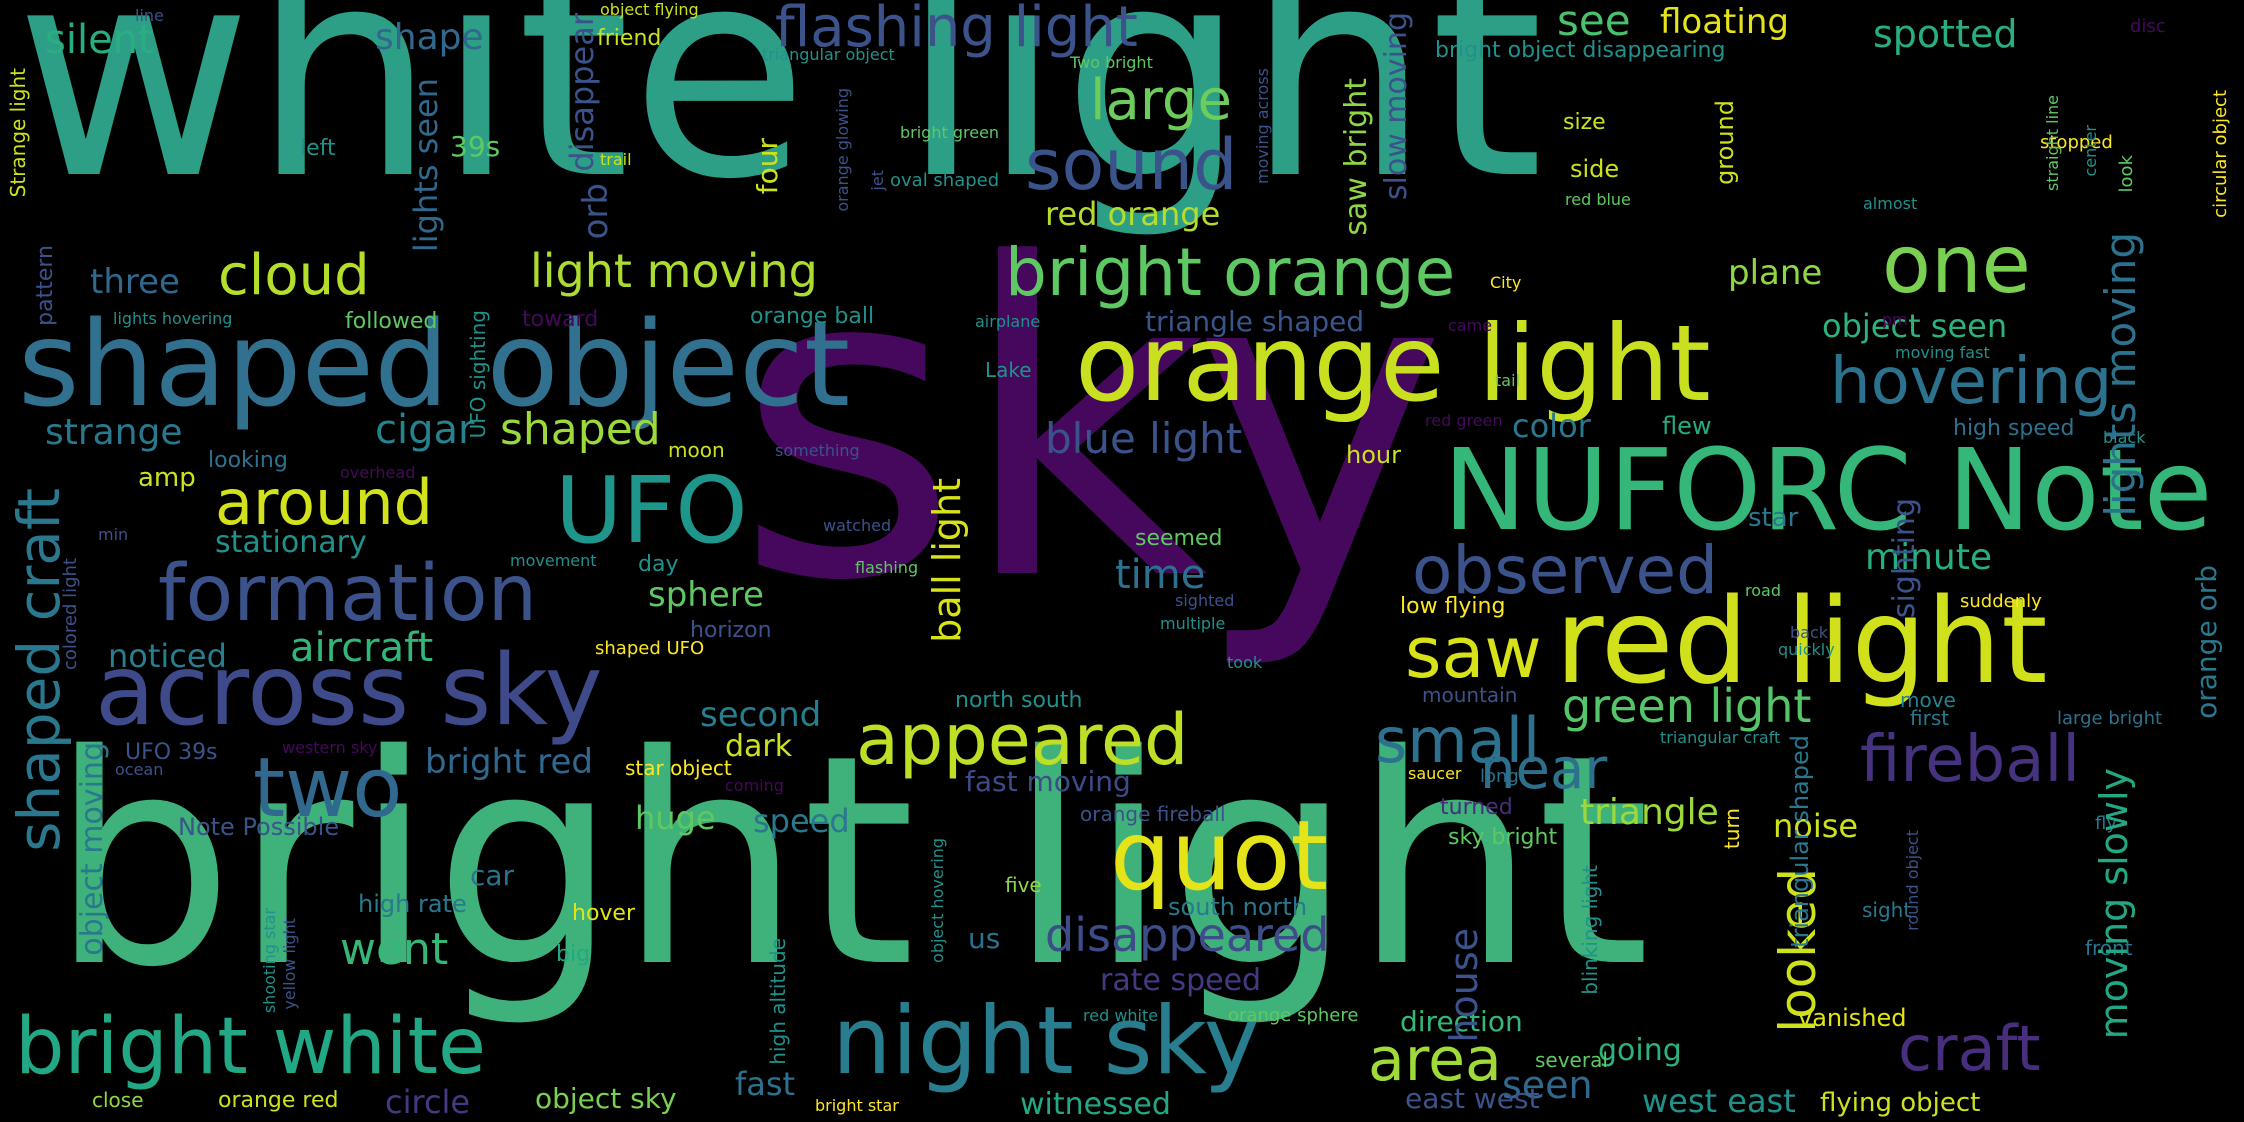 The height and width of the screenshot is (1122, 2244). What do you see at coordinates (378, 472) in the screenshot?
I see `word-overhead: overhead` at bounding box center [378, 472].